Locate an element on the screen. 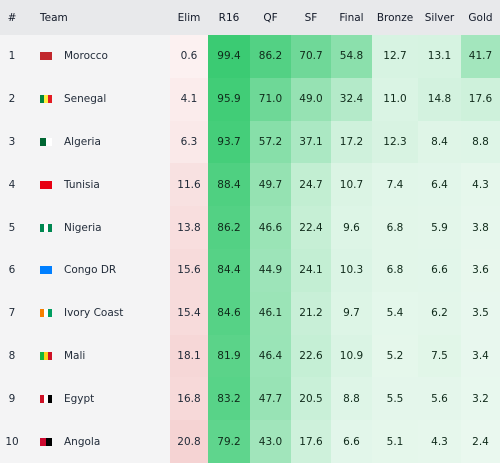  prob-cell: 6.2 is located at coordinates (439, 313).